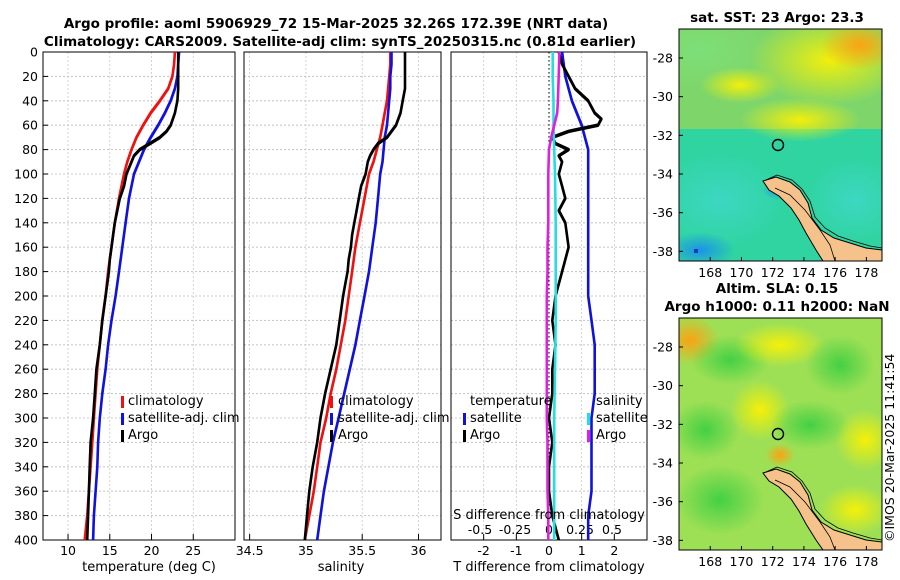 This screenshot has width=900, height=580. What do you see at coordinates (26, 296) in the screenshot?
I see `depth-tick-label: 200` at bounding box center [26, 296].